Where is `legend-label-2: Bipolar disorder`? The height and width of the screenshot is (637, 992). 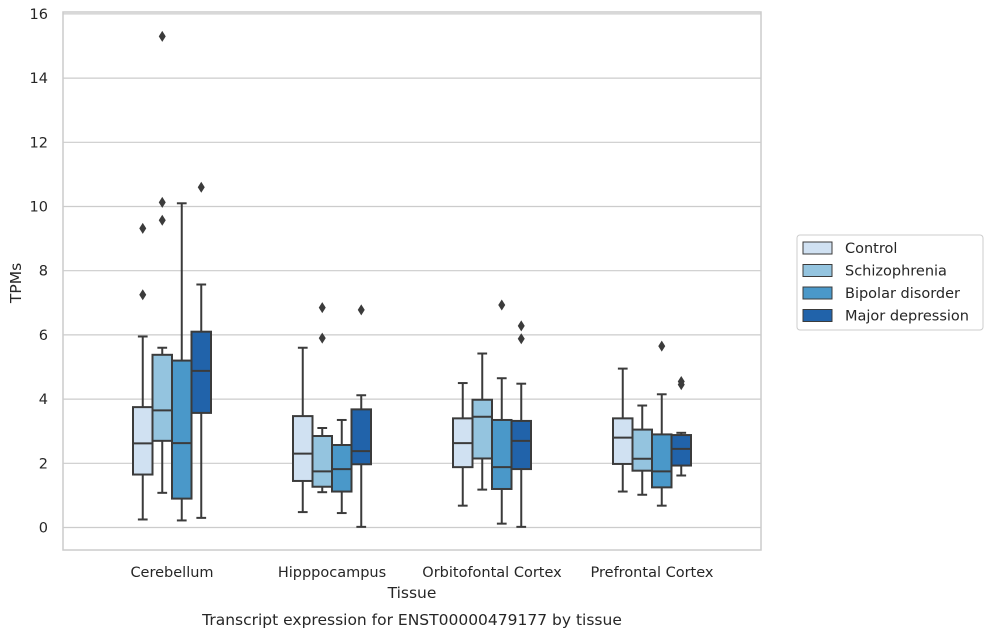 legend-label-2: Bipolar disorder is located at coordinates (902, 294).